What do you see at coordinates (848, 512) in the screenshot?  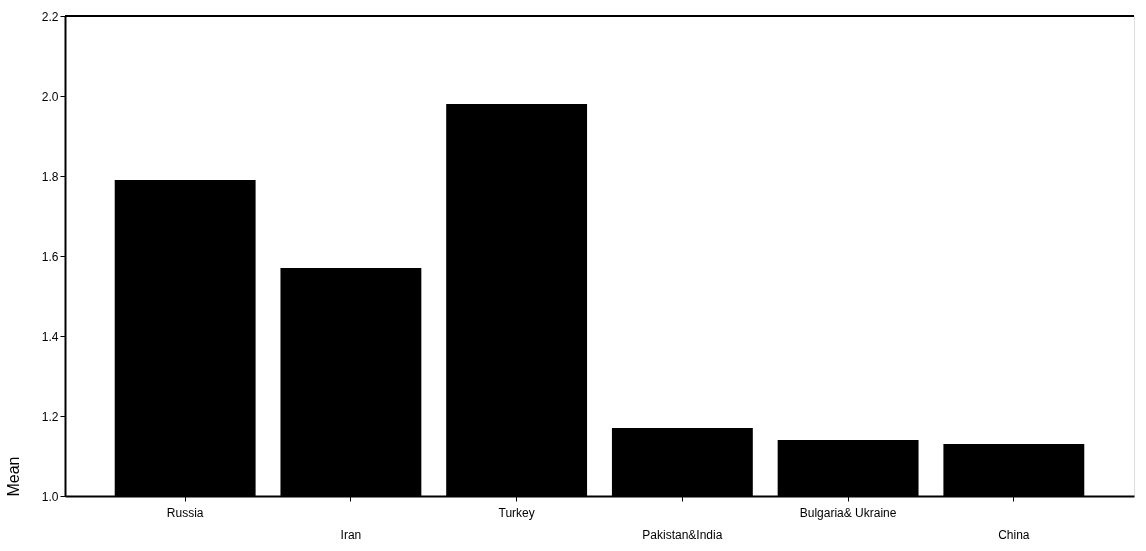 I see `x-tick-label: Bulgaria& Ukraine` at bounding box center [848, 512].